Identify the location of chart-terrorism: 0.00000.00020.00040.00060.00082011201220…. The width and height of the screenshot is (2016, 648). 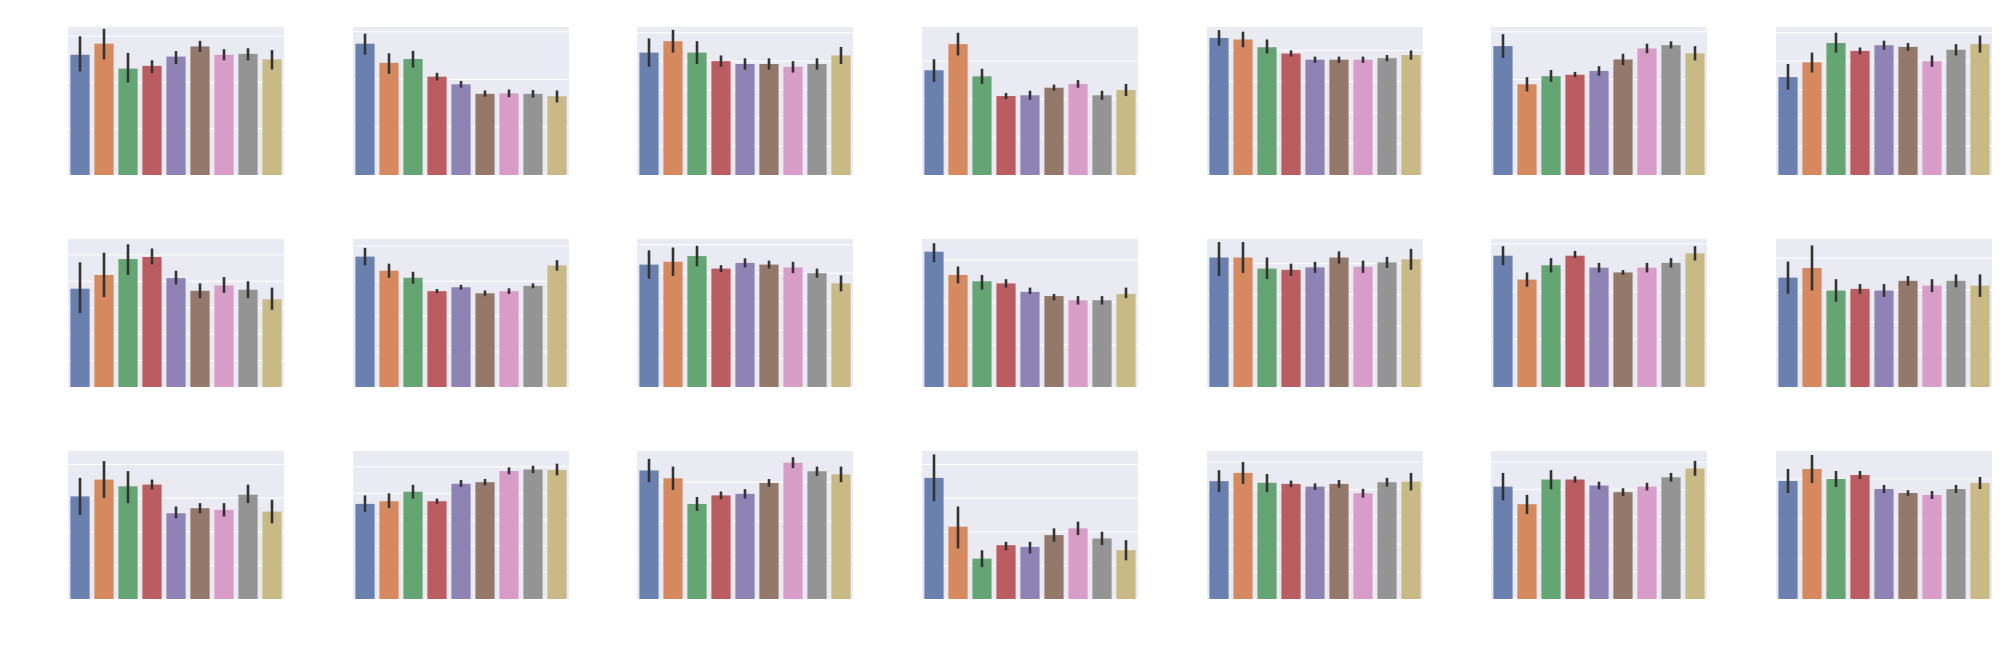
(1030, 525).